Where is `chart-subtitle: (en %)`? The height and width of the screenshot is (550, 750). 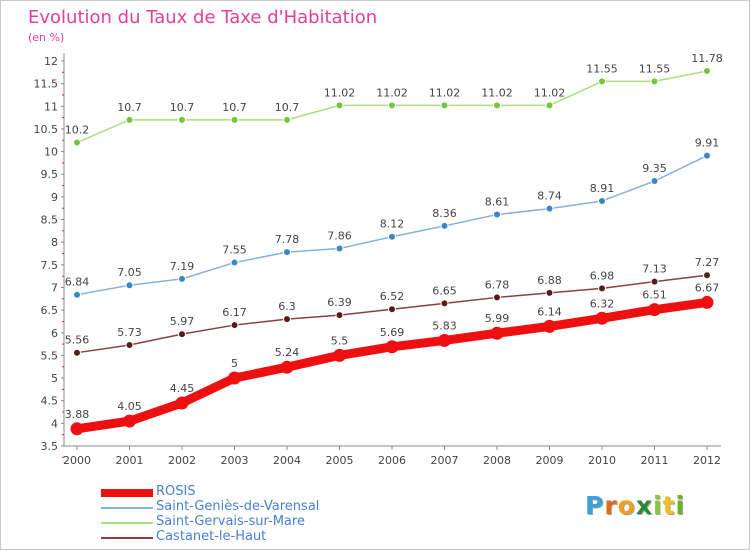 chart-subtitle: (en %) is located at coordinates (46, 37).